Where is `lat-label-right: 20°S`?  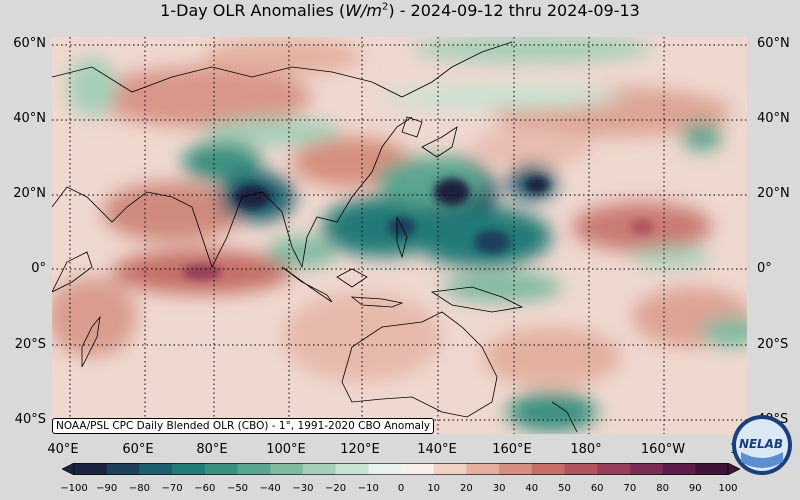
lat-label-right: 20°S is located at coordinates (773, 344).